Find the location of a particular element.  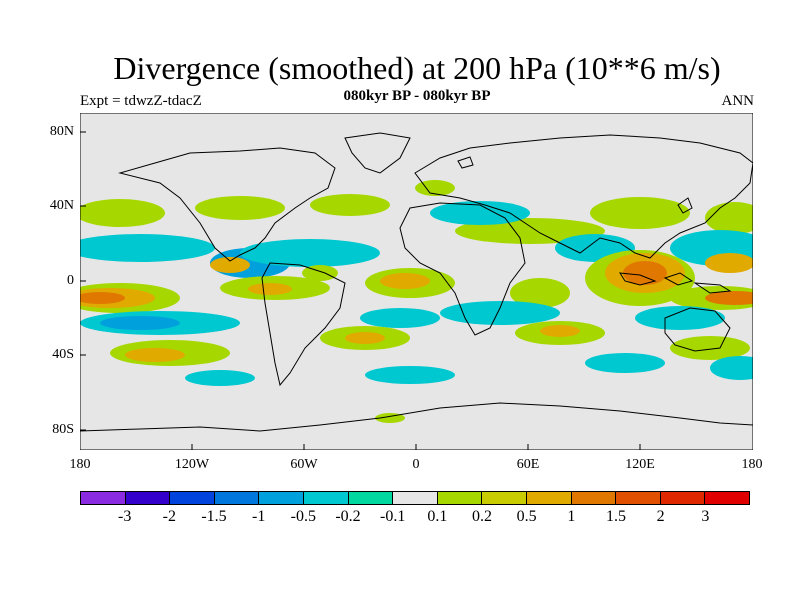

lon-label-120e: 120E is located at coordinates (640, 464).